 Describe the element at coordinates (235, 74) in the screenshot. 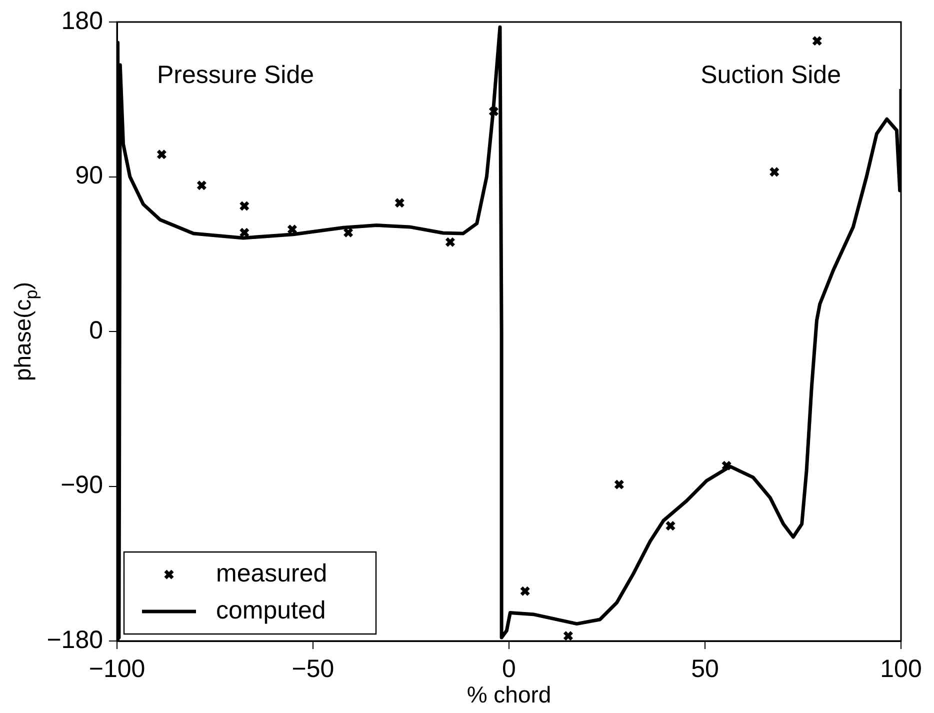

I see `annotation: Pressure Side` at that location.